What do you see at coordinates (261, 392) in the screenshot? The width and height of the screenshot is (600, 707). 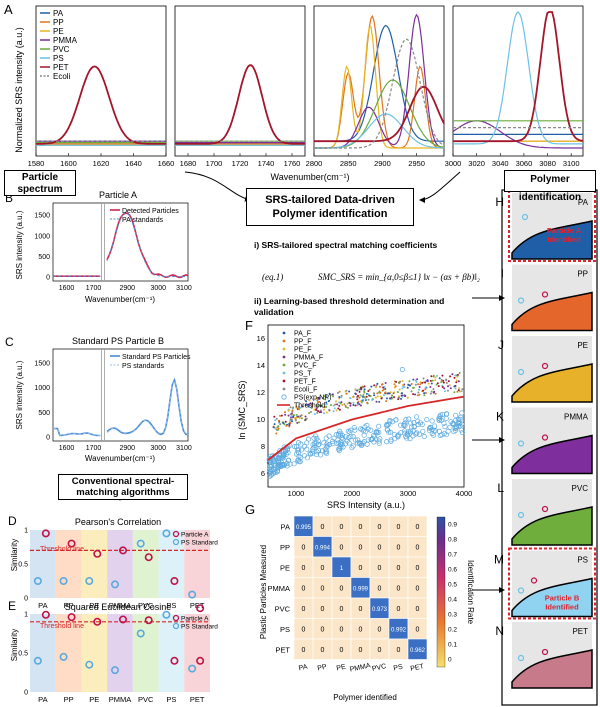 I see `y-tick-label: 12` at bounding box center [261, 392].